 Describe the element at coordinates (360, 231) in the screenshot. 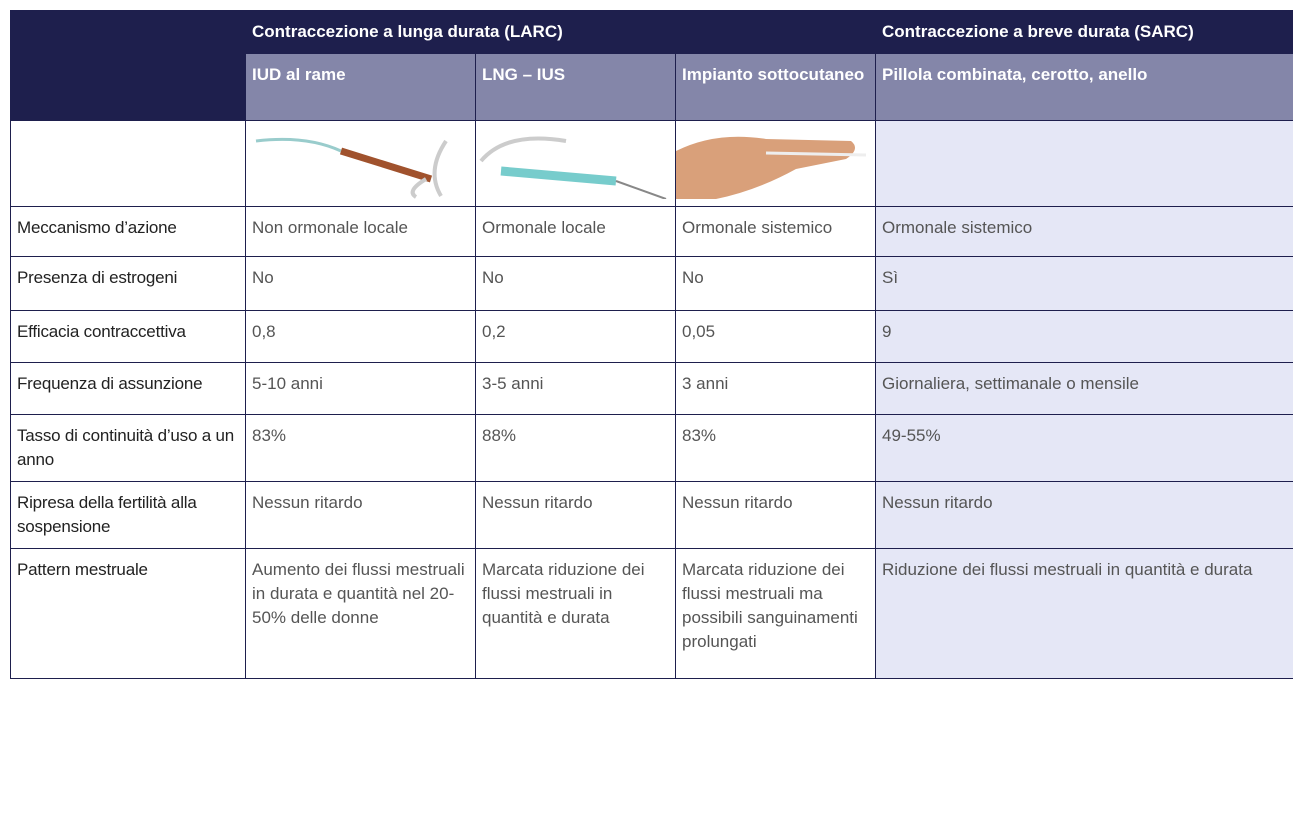

I see `cell: Non ormonale locale` at that location.